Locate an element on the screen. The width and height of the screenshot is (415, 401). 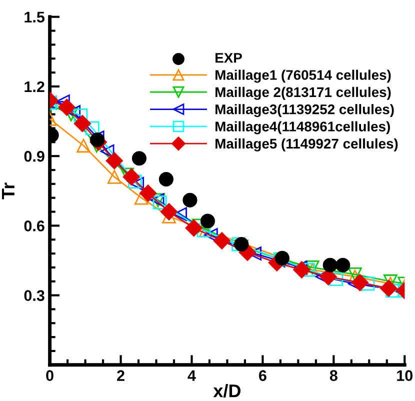
x-tick-label: 6 is located at coordinates (262, 375).